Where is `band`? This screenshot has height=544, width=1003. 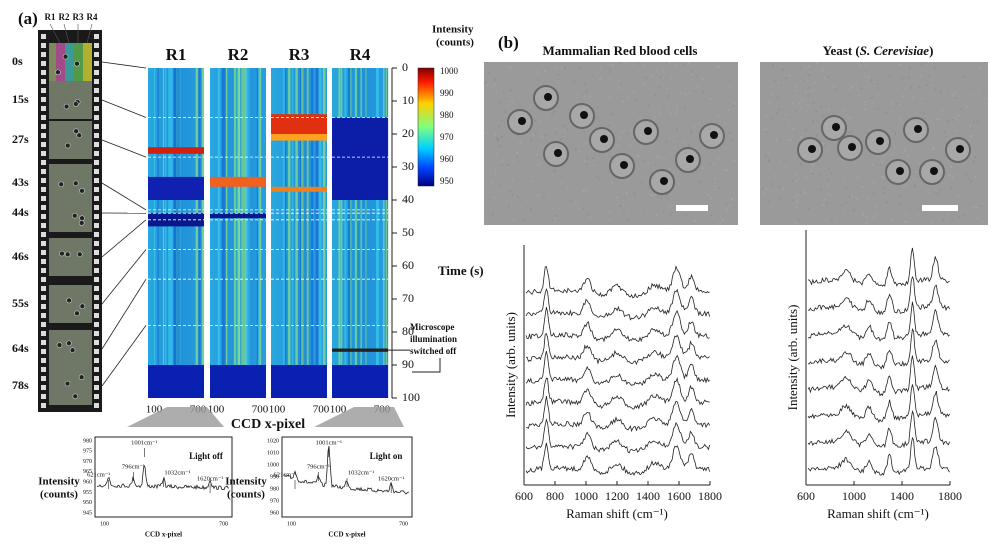 band is located at coordinates (176, 150).